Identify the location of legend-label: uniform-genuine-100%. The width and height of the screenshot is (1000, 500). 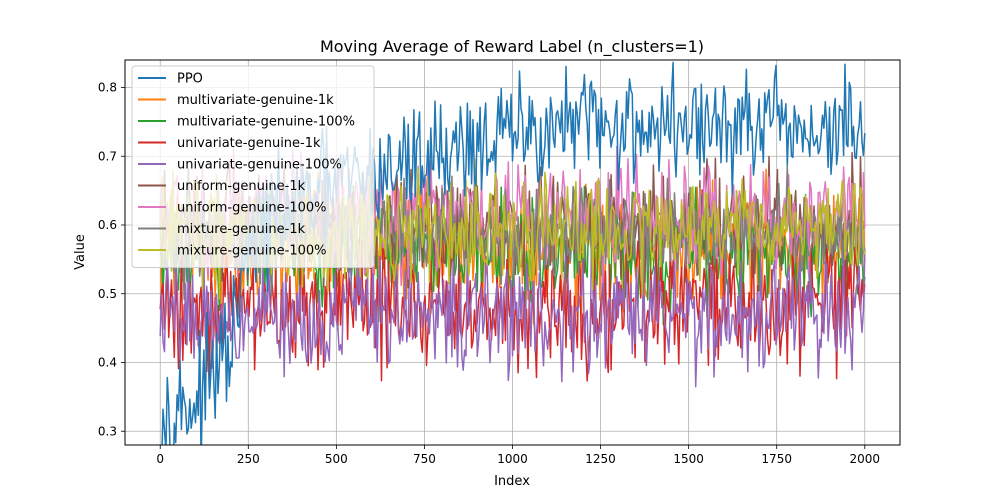
(252, 208).